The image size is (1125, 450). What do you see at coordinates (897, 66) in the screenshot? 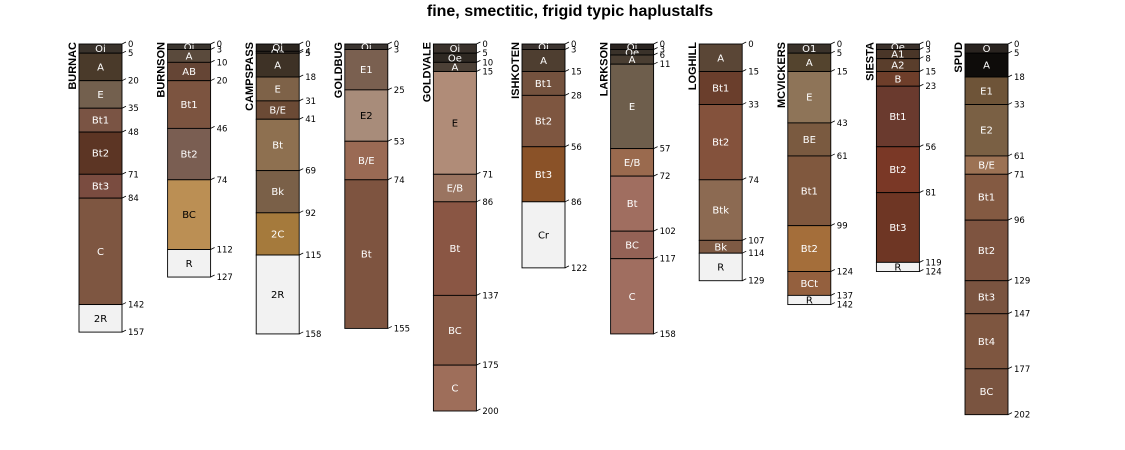
I see `horizon-label: A2` at bounding box center [897, 66].